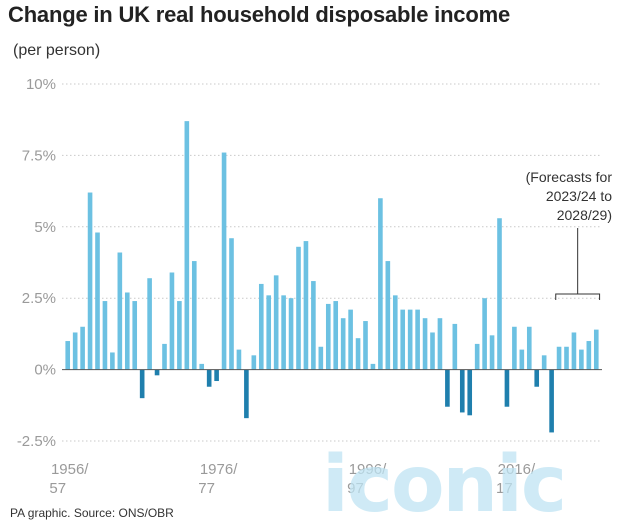 This screenshot has width=640, height=530. I want to click on x-tick-label: 1956/, so click(70, 469).